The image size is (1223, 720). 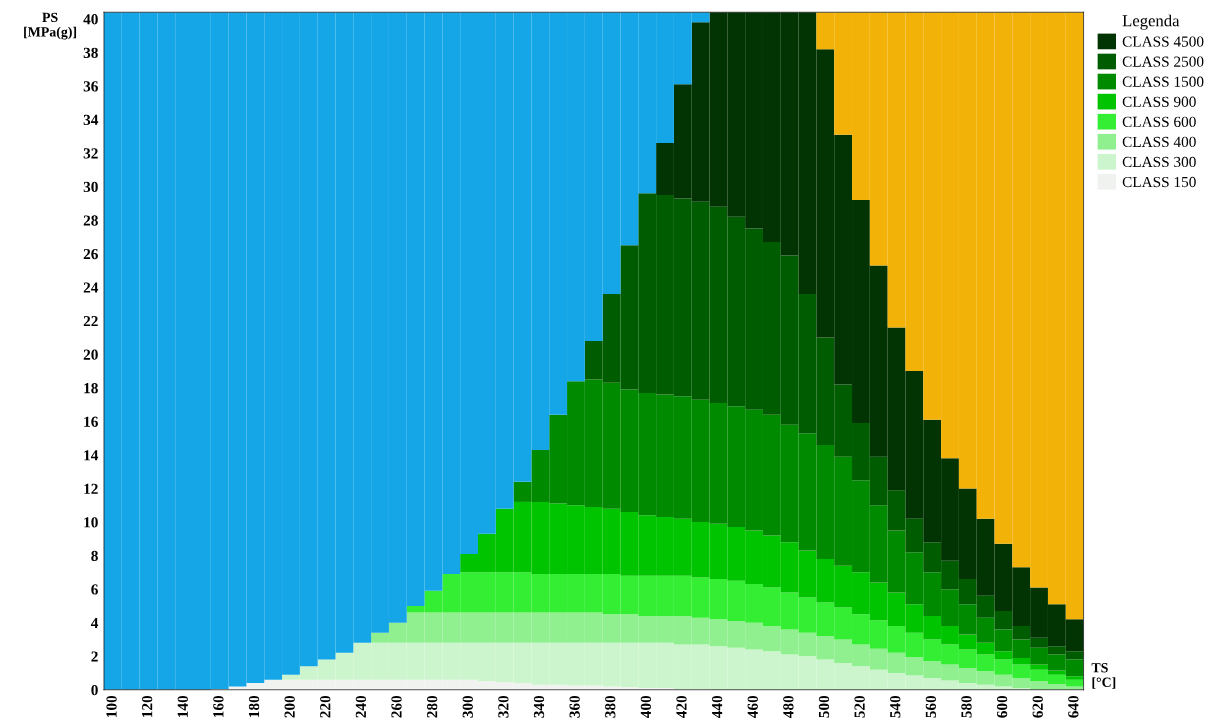 I want to click on x-tick-label: 260, so click(x=396, y=706).